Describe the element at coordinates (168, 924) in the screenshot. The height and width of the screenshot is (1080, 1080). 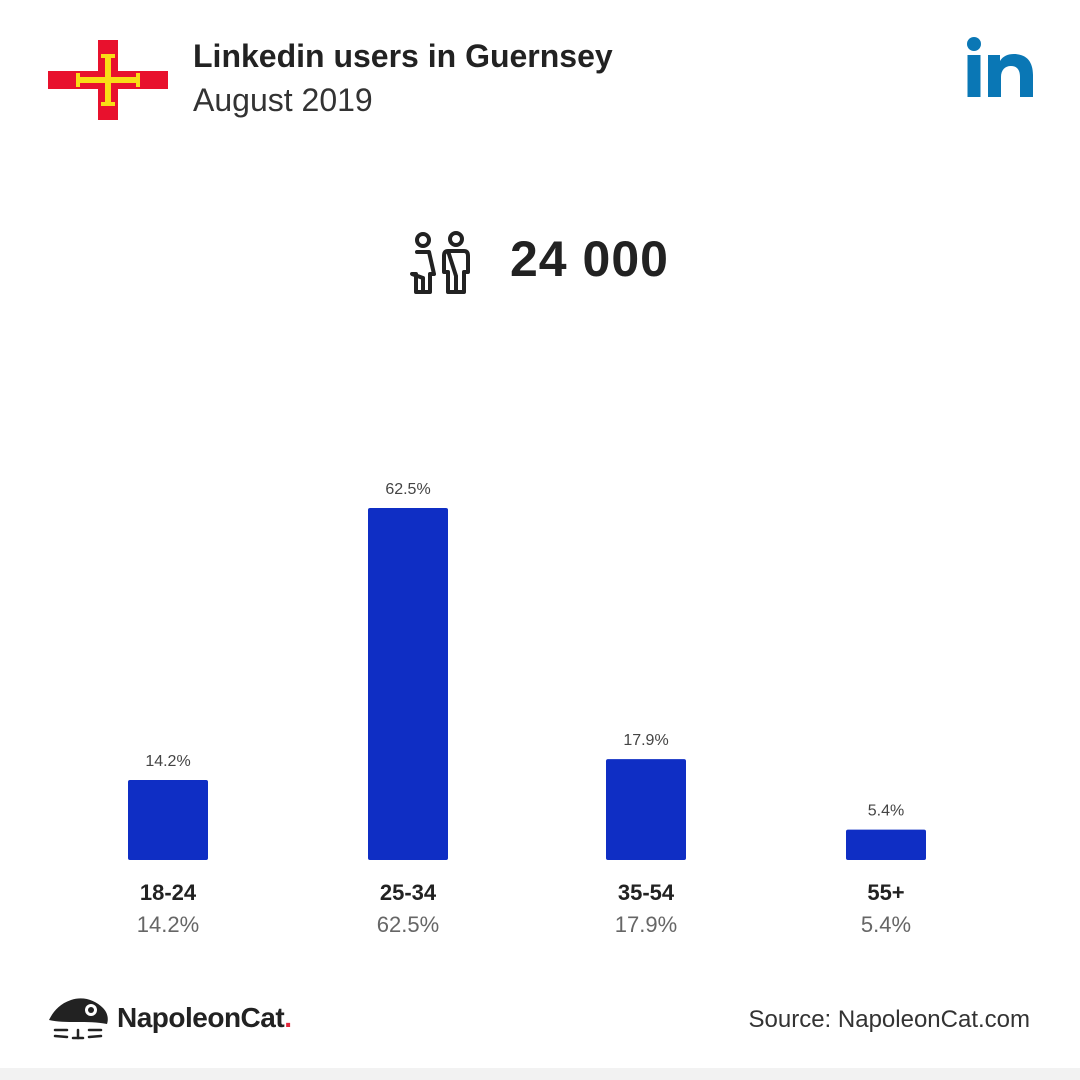
I see `category-percent-label: 14.2%` at that location.